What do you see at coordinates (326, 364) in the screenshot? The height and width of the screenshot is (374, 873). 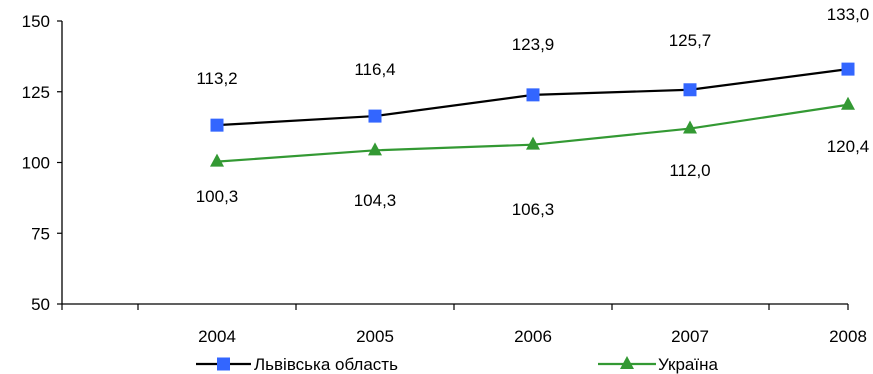 I see `legend-label-0: Львівська область` at bounding box center [326, 364].